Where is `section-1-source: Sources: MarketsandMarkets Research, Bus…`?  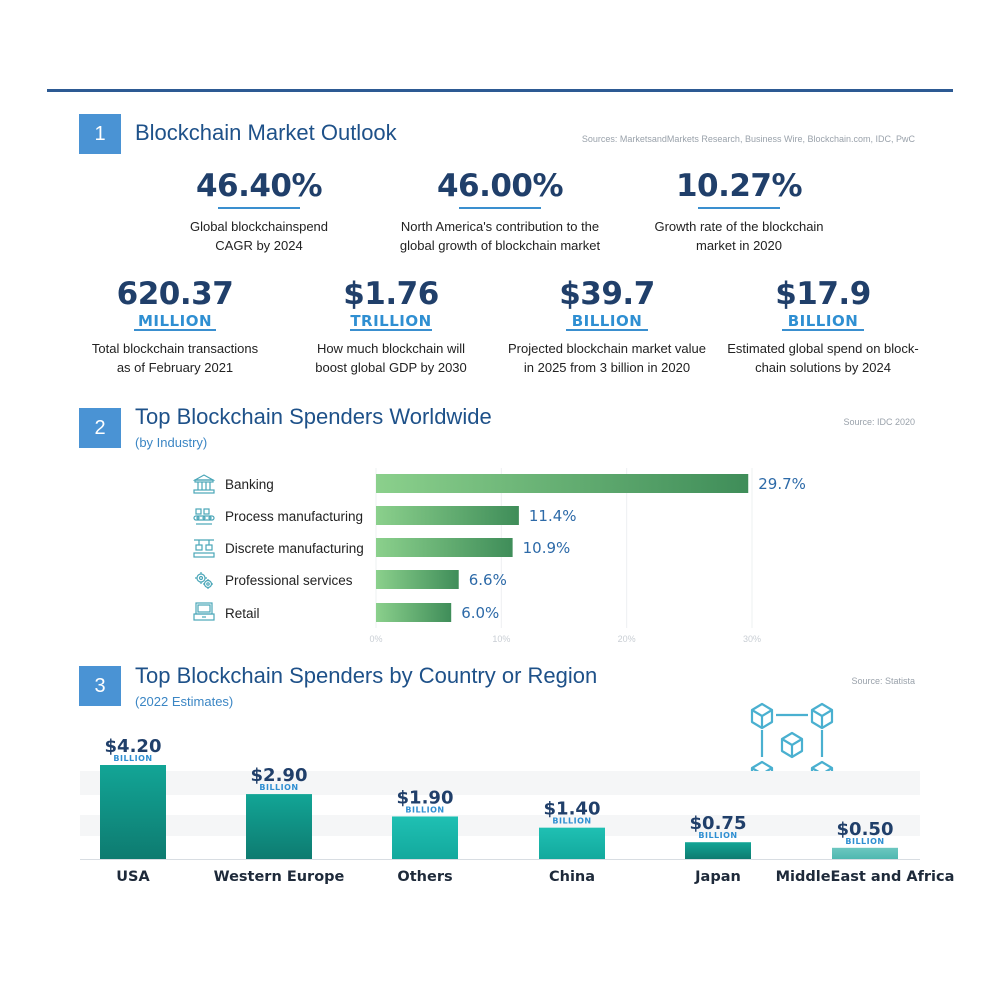 section-1-source: Sources: MarketsandMarkets Research, Bus… is located at coordinates (748, 139).